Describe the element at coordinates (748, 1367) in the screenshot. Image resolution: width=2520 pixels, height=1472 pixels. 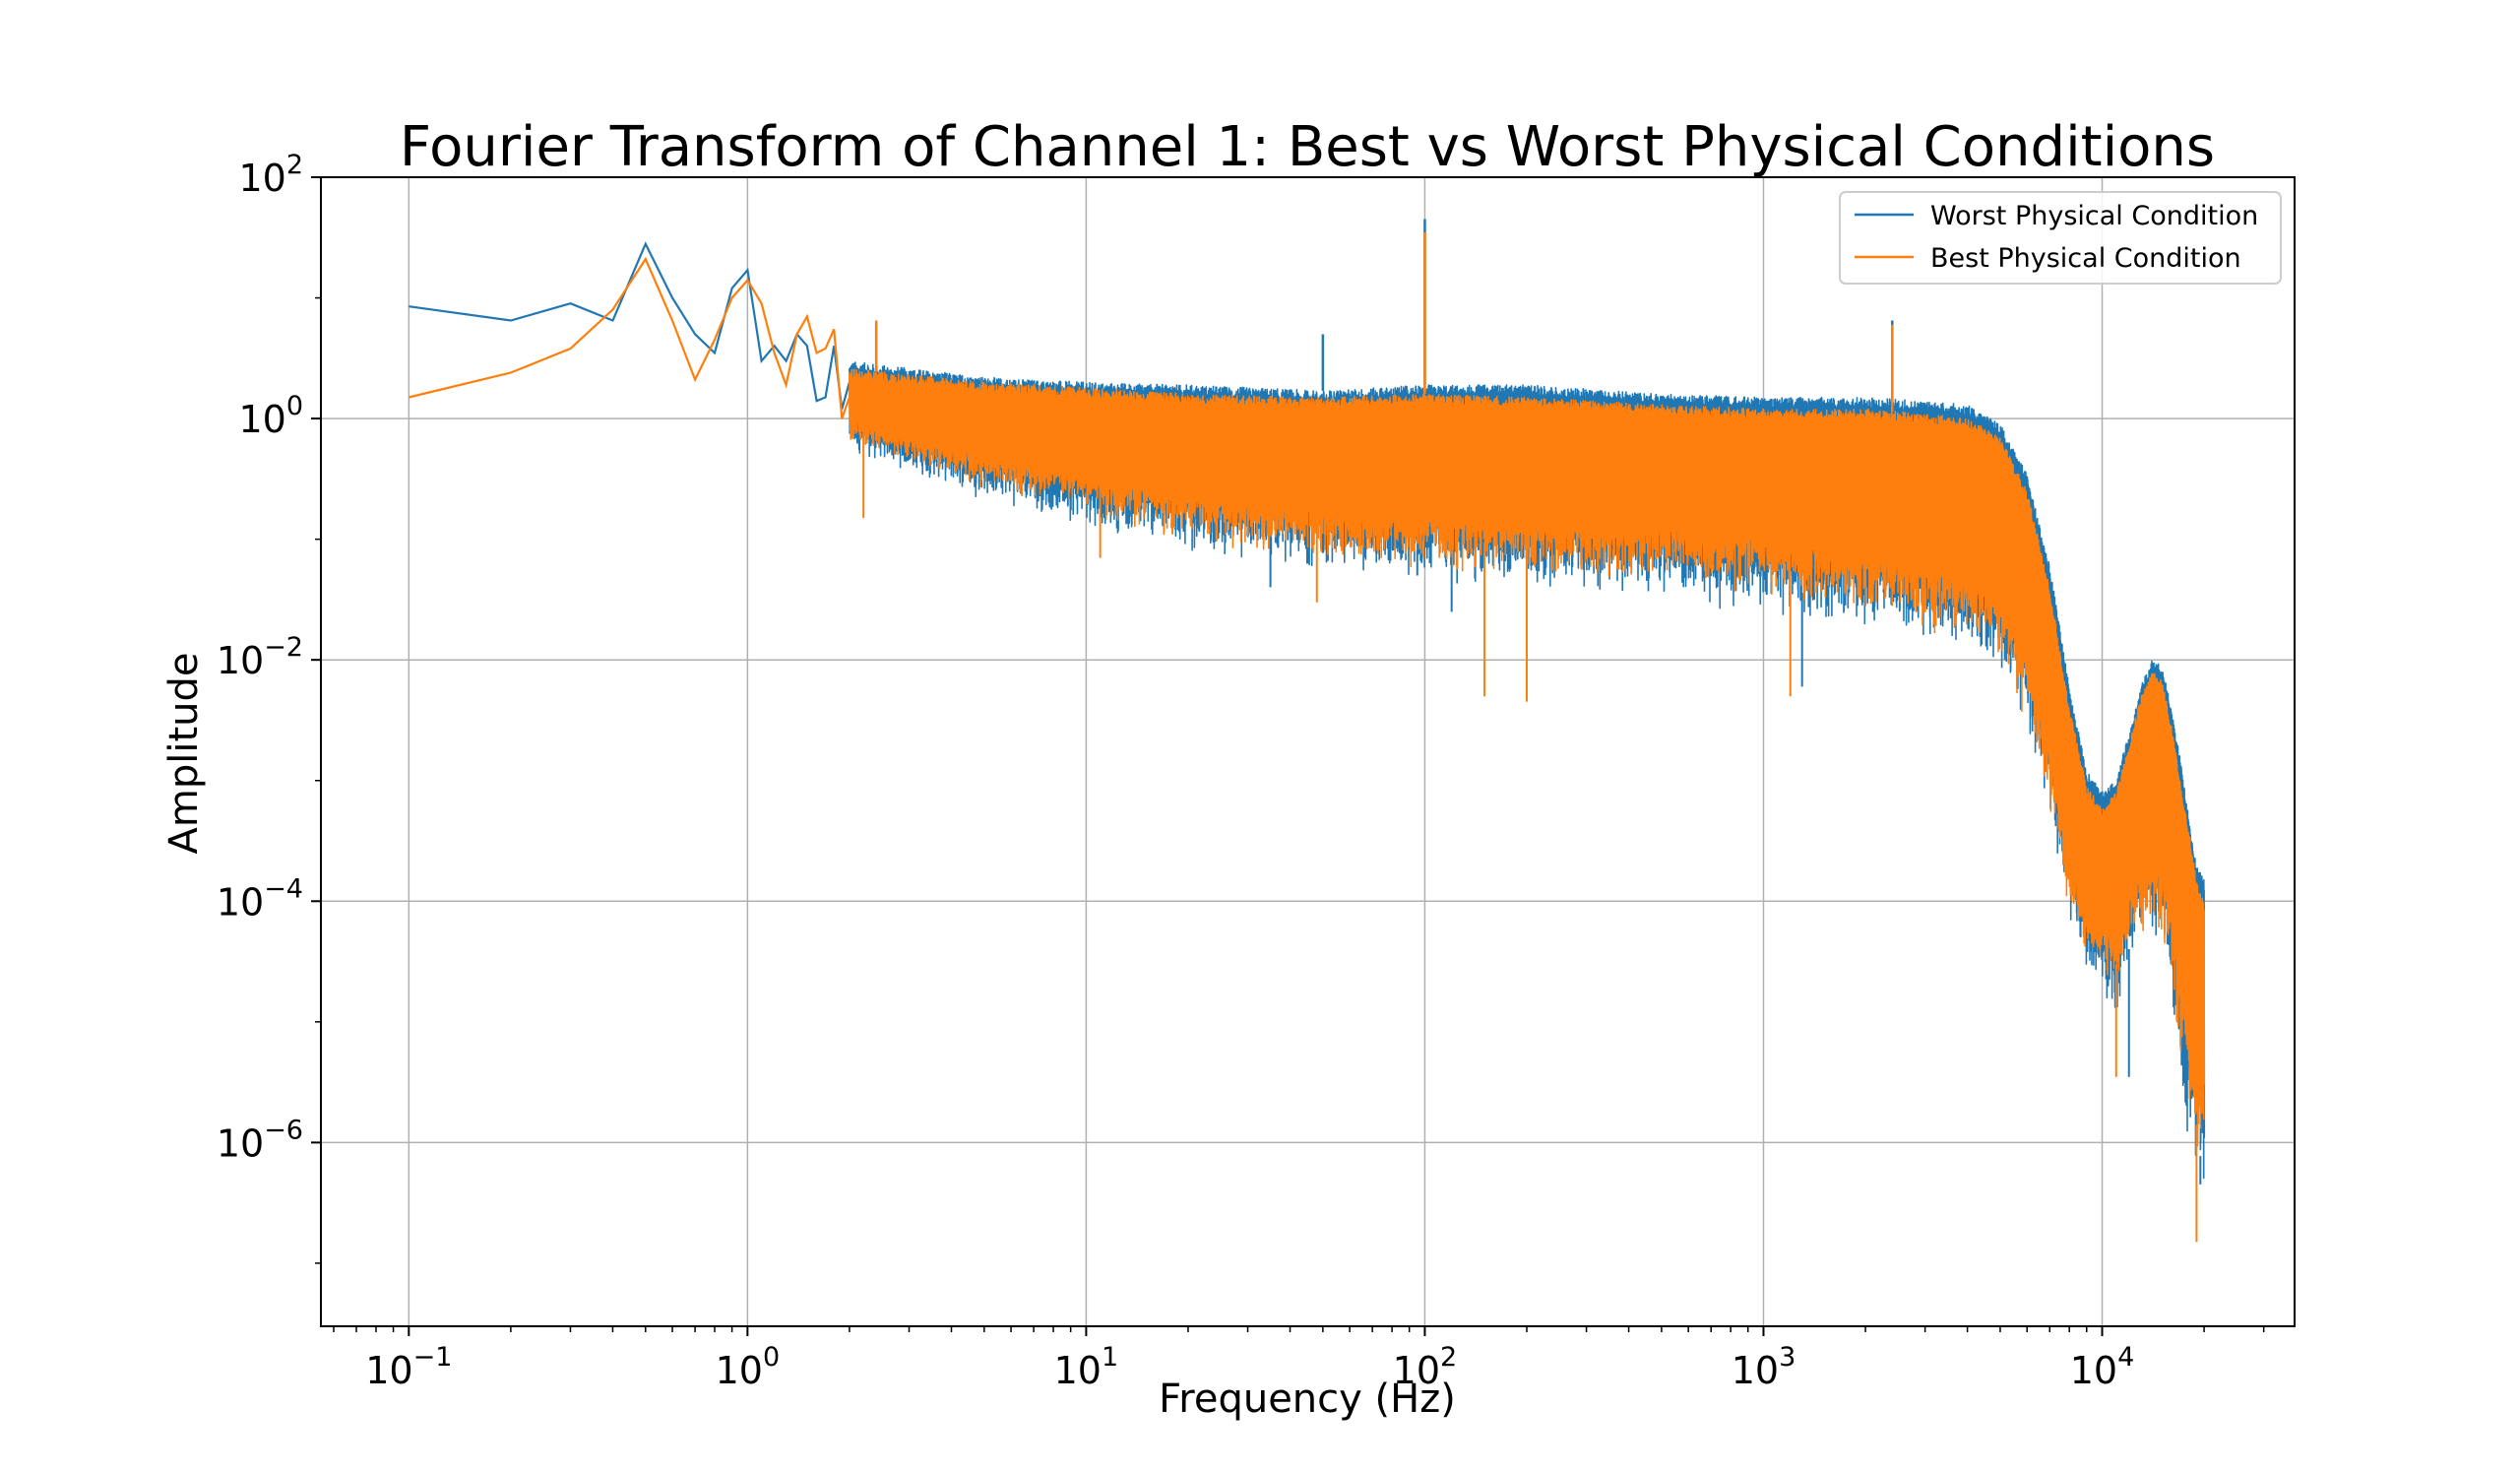
I see `x-tick-label: 10⁰` at that location.